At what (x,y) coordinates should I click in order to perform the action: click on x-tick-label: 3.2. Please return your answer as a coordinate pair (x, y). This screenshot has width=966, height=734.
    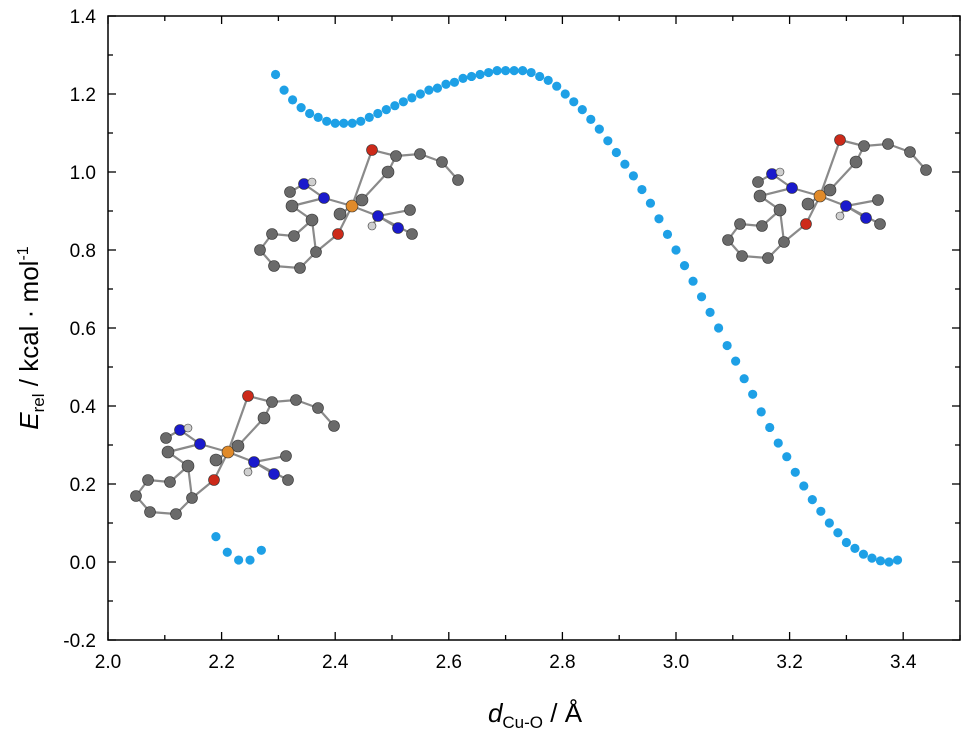
    Looking at the image, I should click on (789, 662).